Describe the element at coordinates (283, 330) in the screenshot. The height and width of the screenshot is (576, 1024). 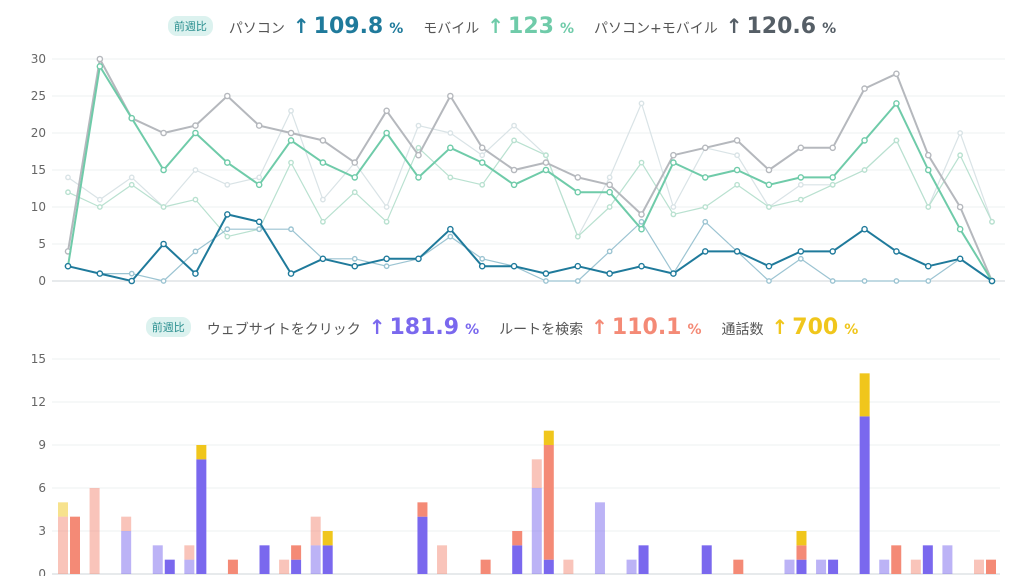
I see `legend-label: ウェブサイトをクリック` at that location.